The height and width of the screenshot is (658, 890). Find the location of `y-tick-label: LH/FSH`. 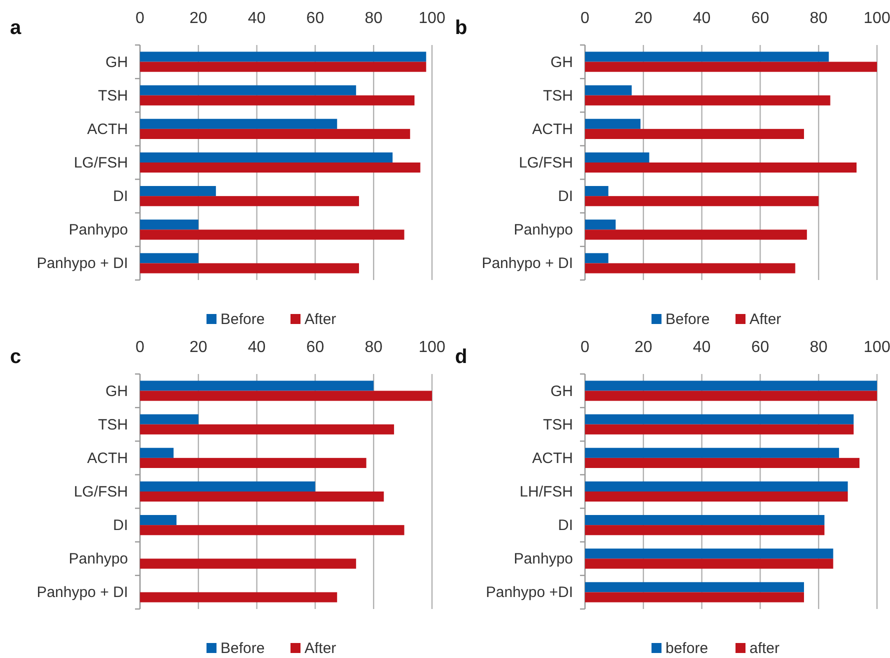

y-tick-label: LH/FSH is located at coordinates (546, 492).